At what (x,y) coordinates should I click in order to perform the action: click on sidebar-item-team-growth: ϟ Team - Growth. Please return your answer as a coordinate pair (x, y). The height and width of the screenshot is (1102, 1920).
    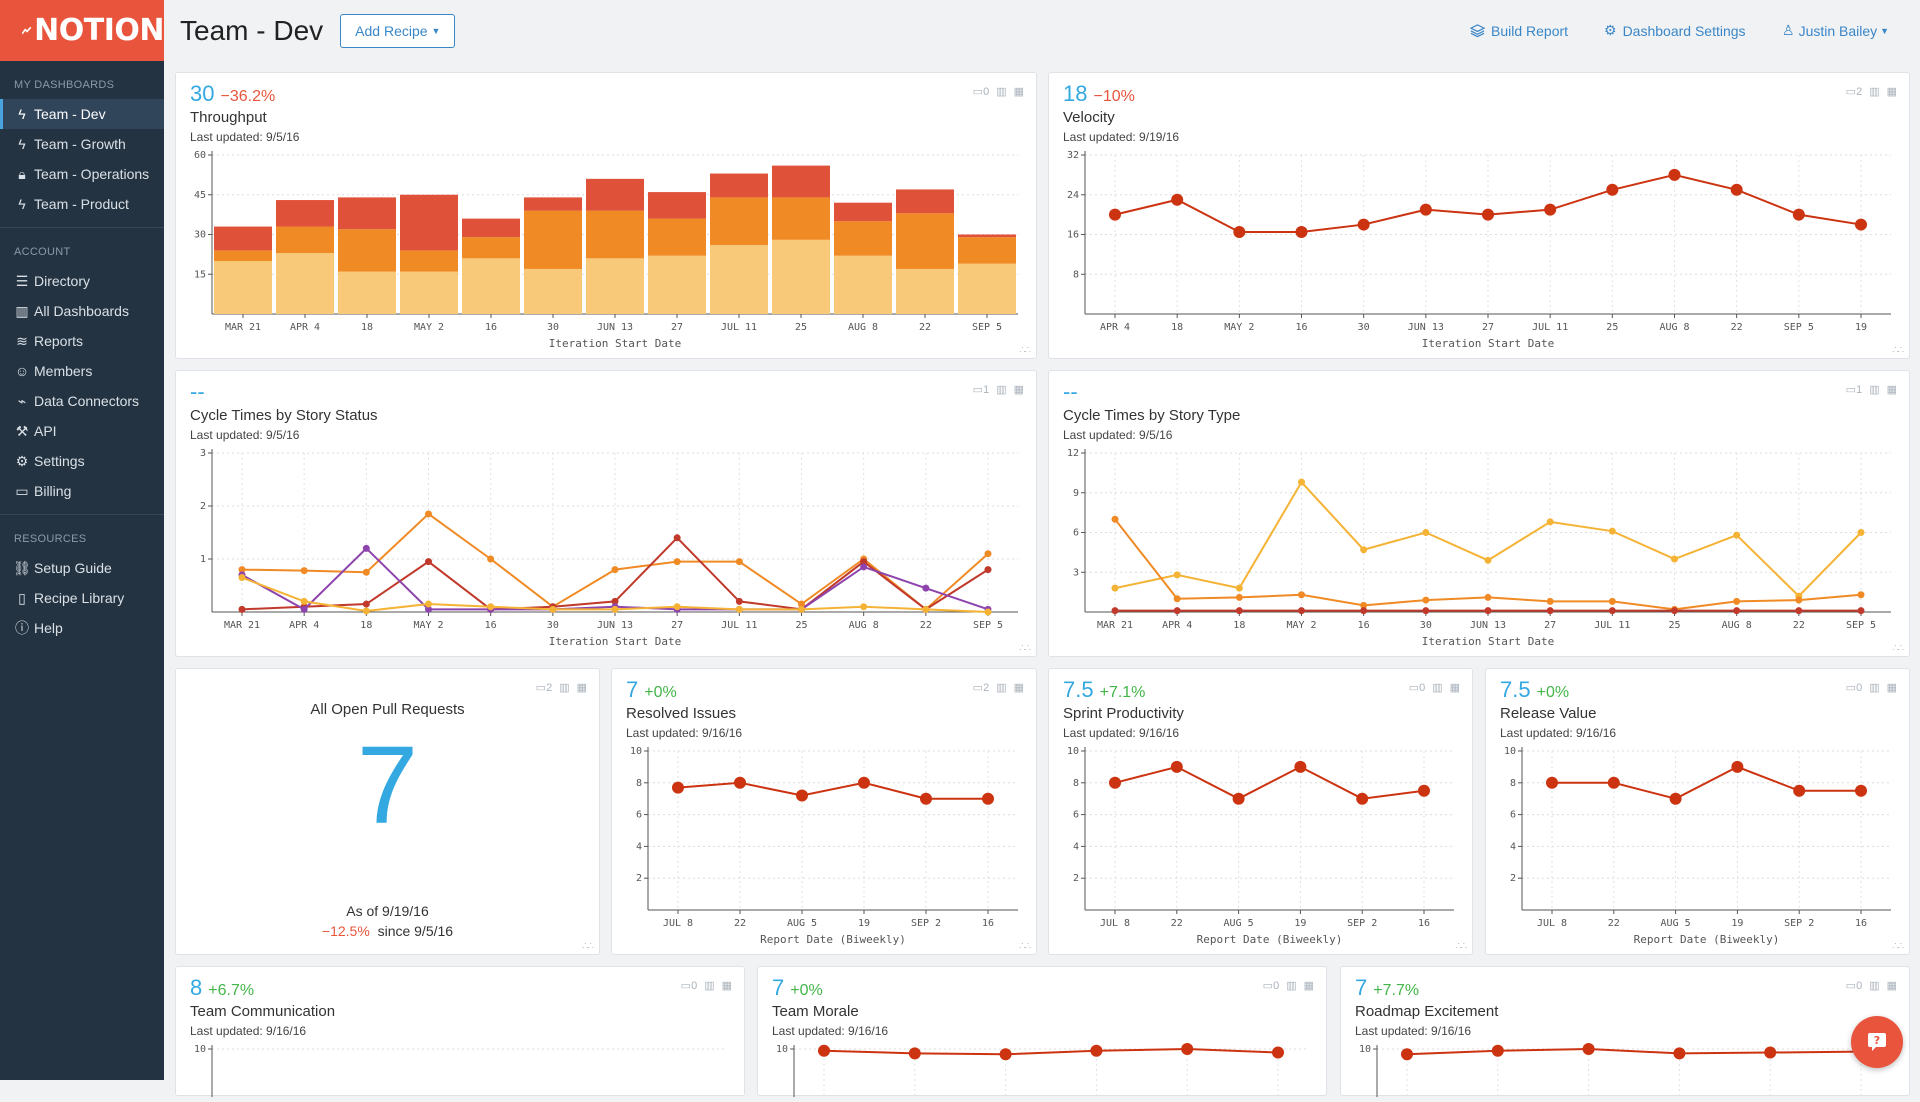
    Looking at the image, I should click on (82, 144).